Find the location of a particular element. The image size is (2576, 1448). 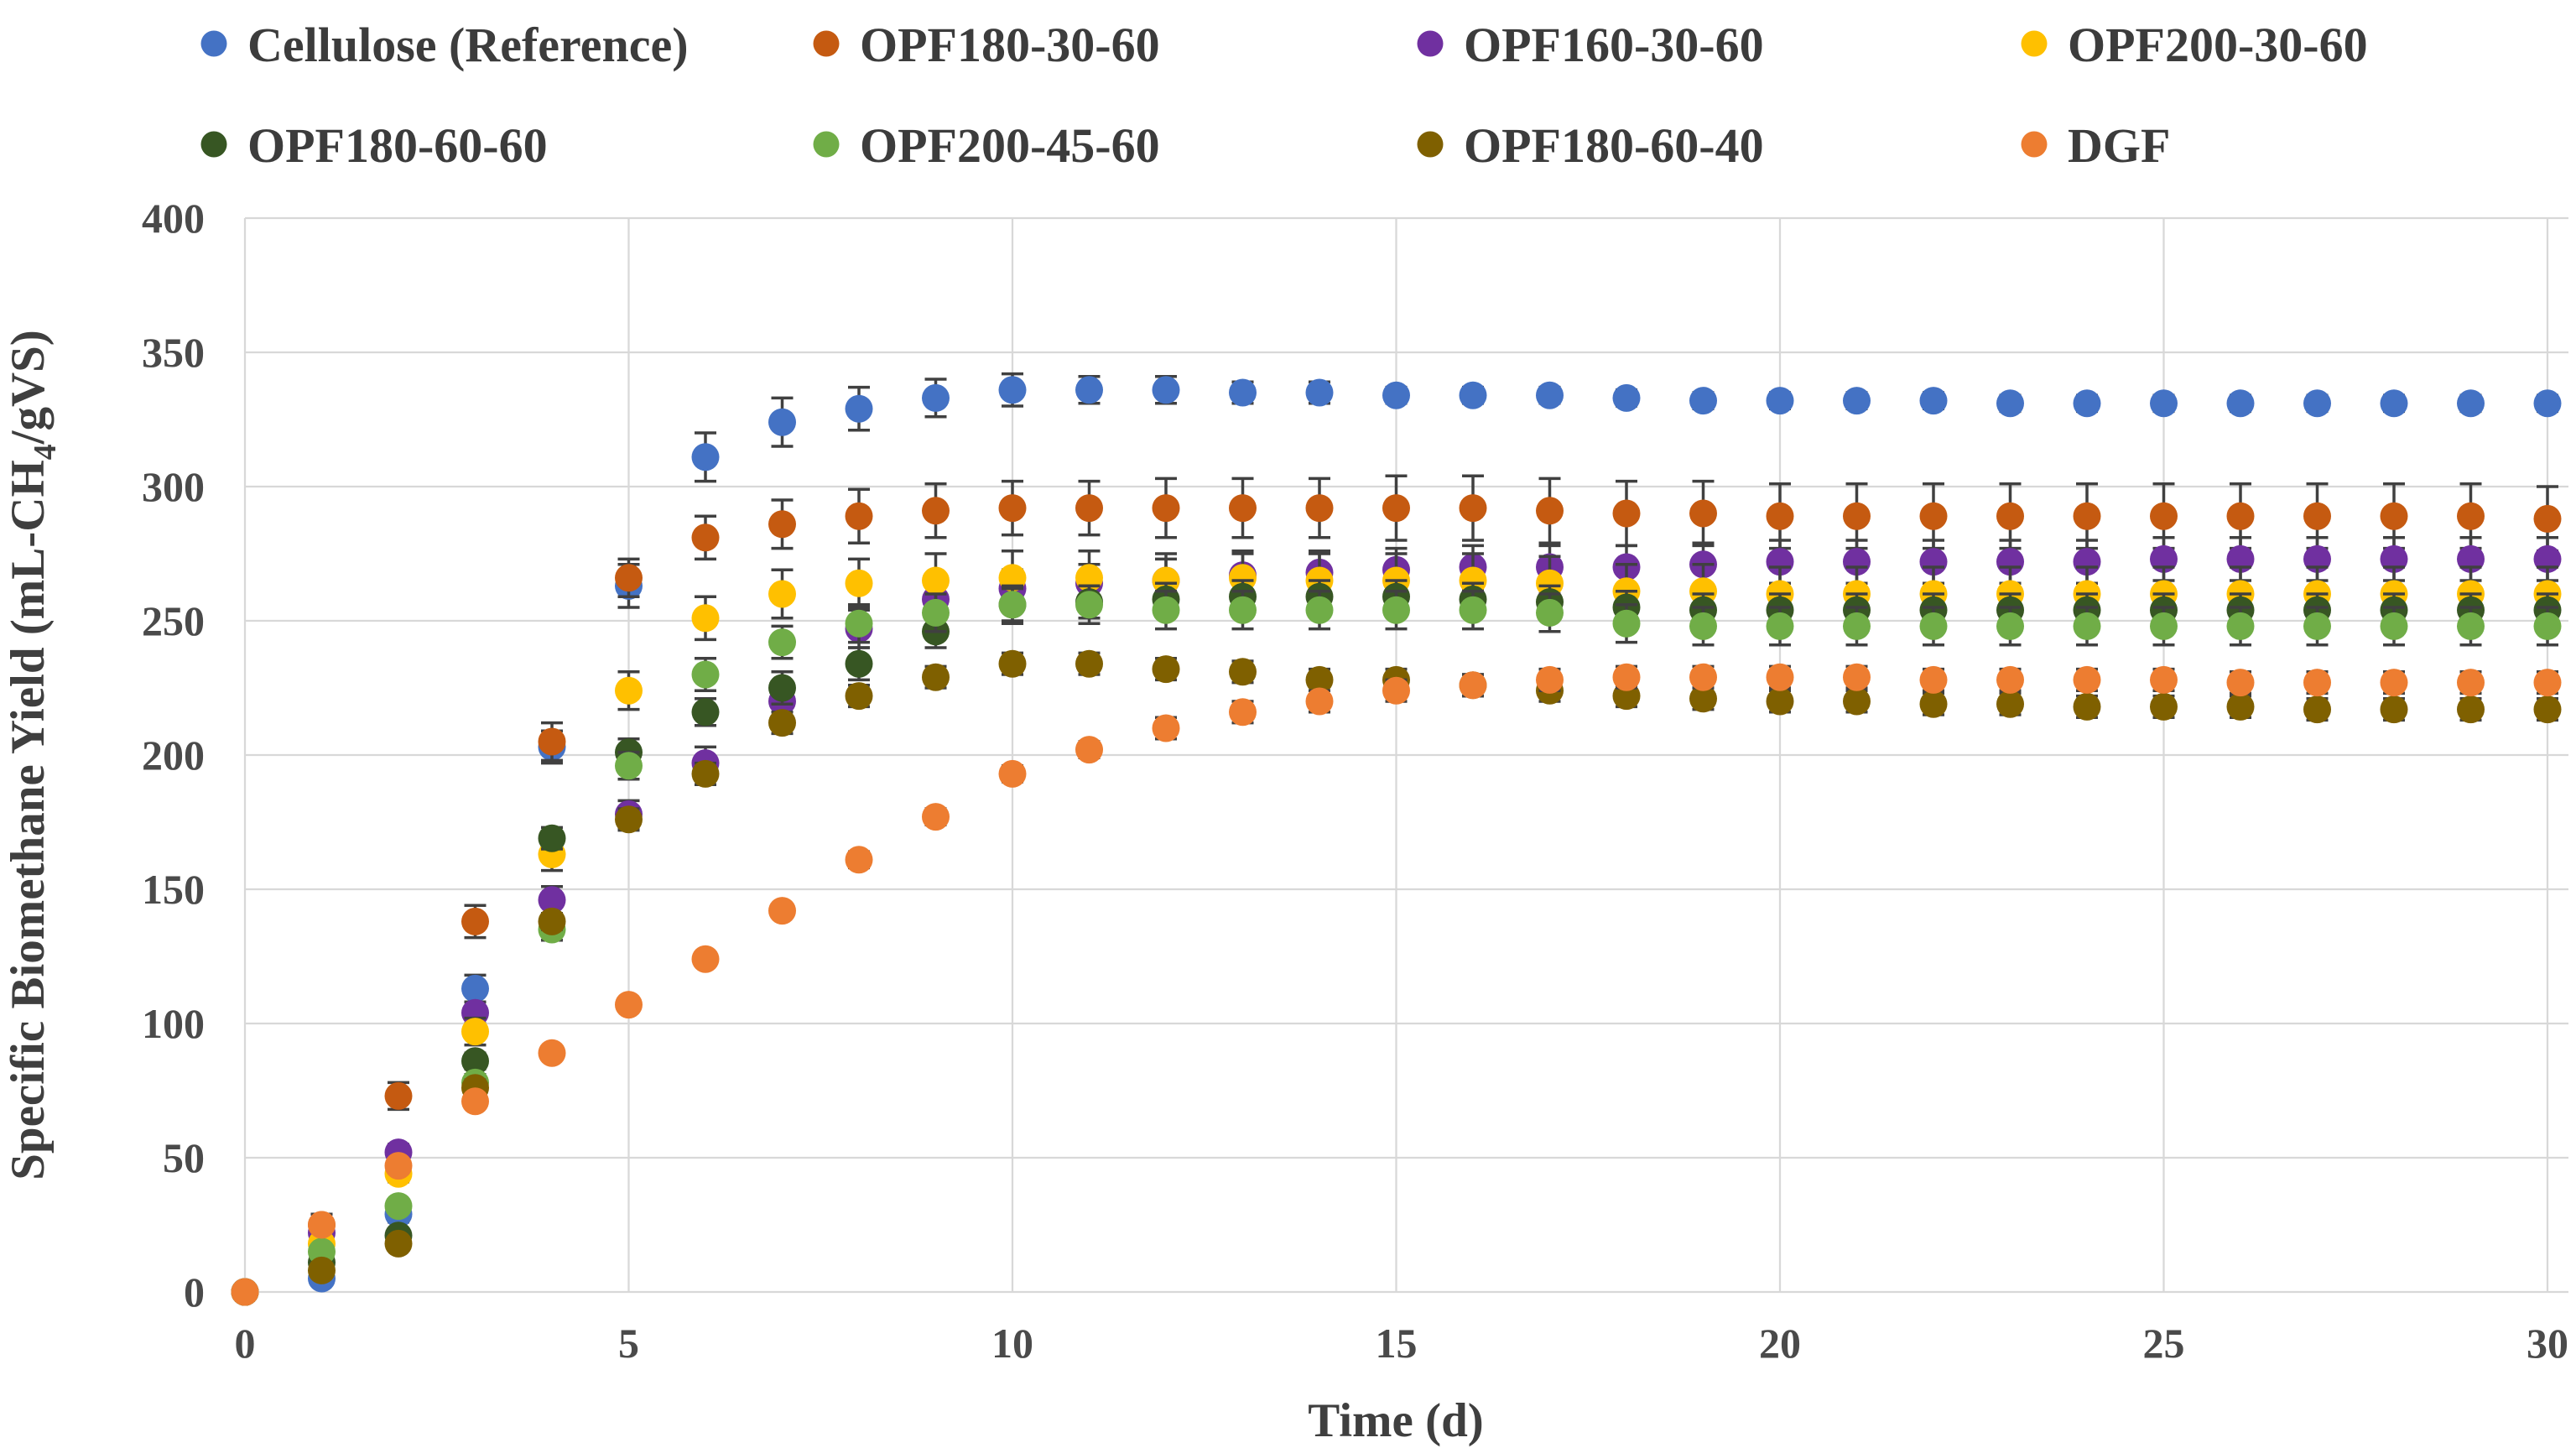

legend-label: OPF200-30-60 is located at coordinates (2218, 45).